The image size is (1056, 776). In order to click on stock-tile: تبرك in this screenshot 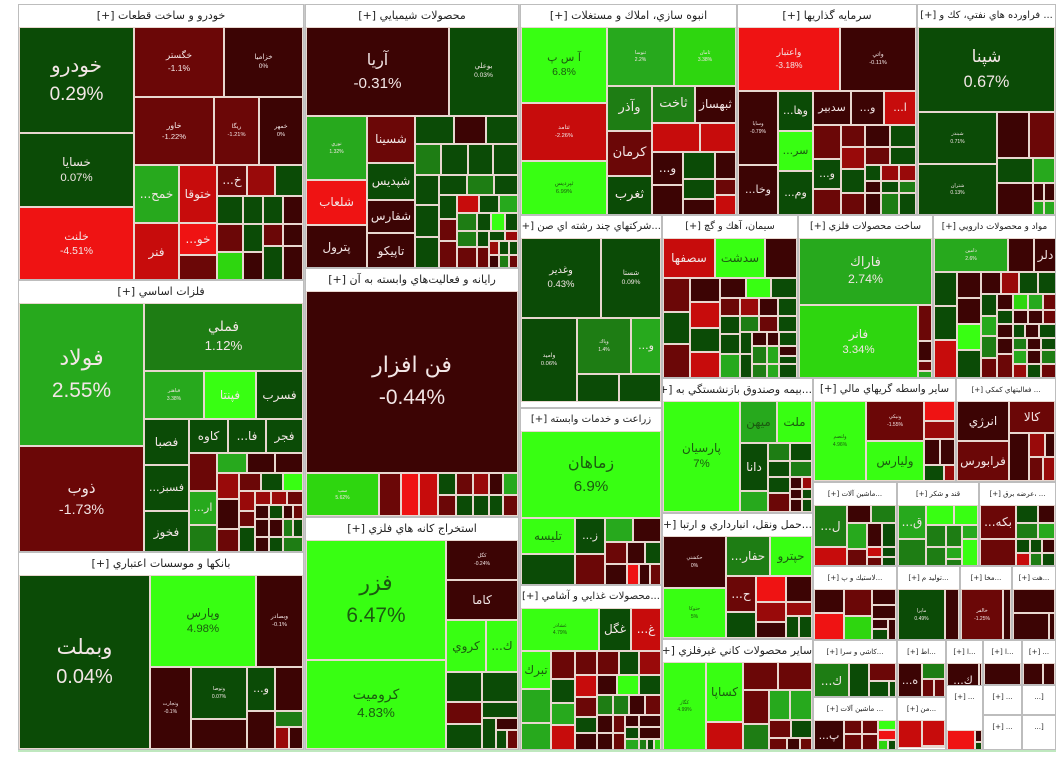, I will do `click(536, 670)`.